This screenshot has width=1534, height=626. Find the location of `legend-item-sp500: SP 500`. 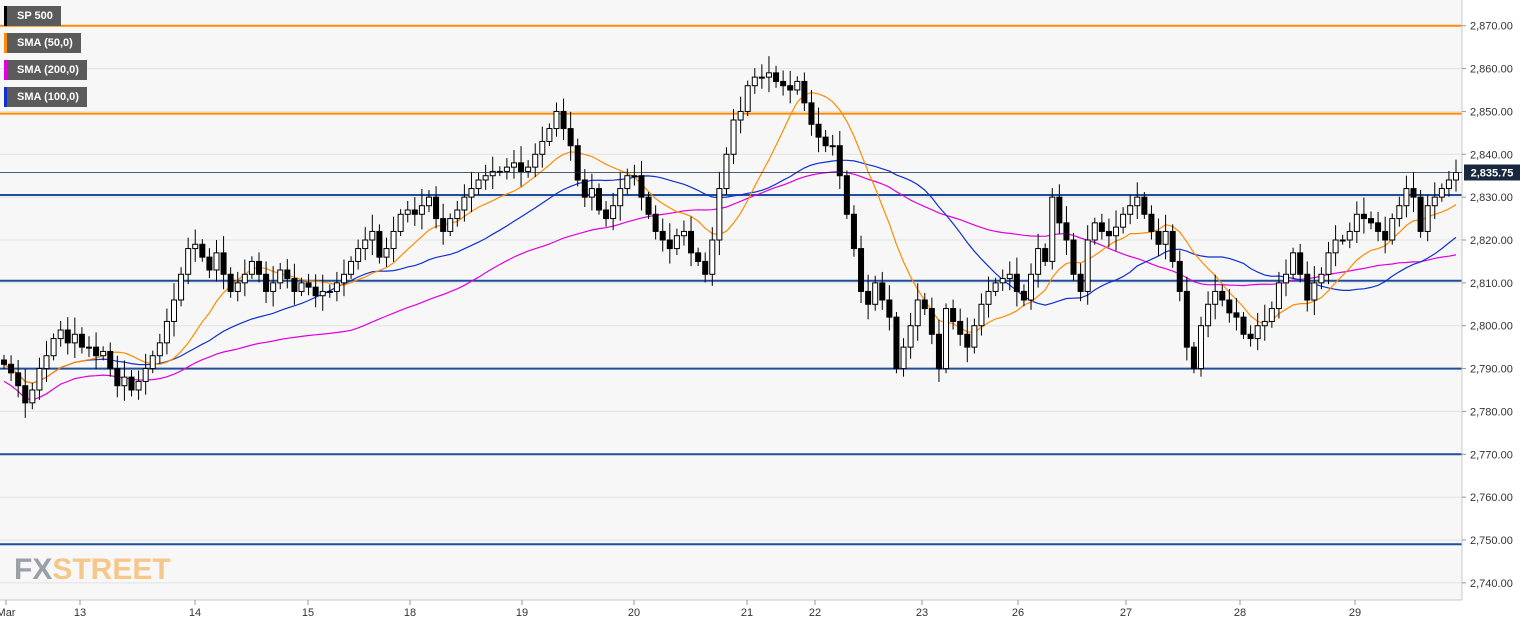

legend-item-sp500: SP 500 is located at coordinates (32, 16).